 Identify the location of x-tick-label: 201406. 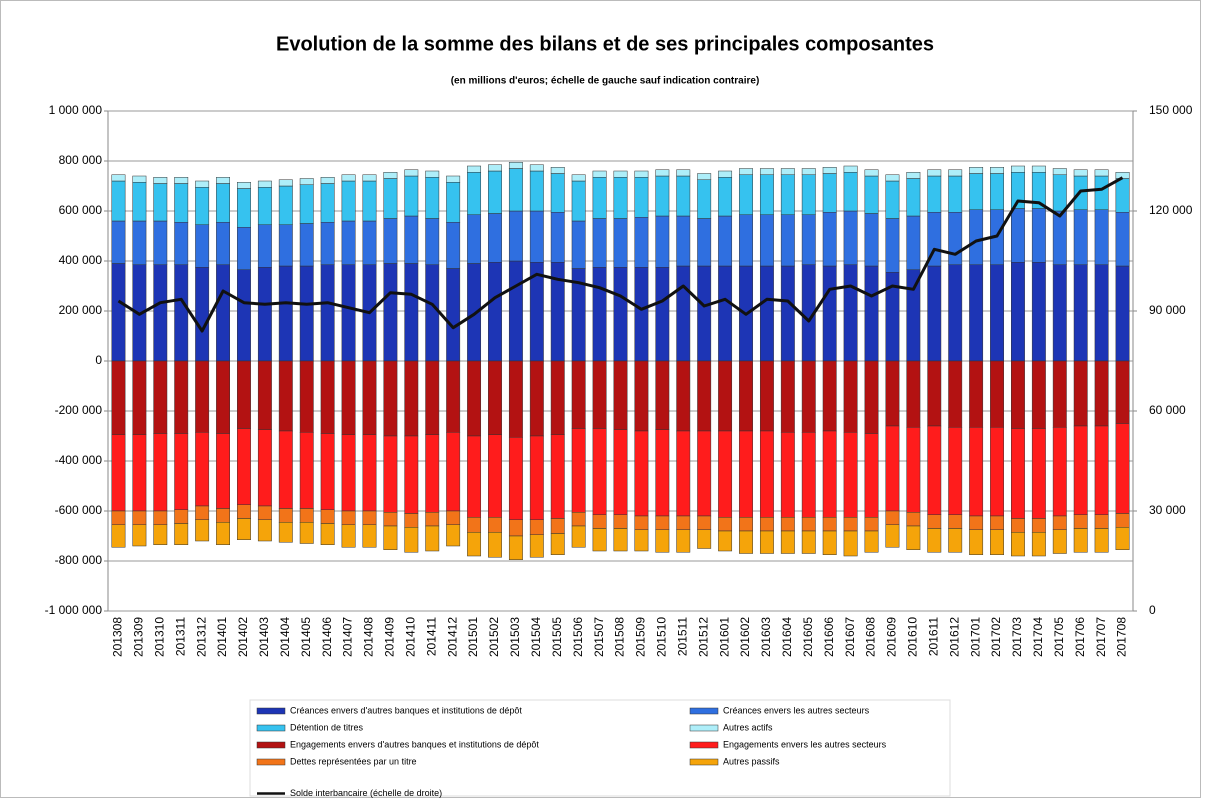
(327, 637).